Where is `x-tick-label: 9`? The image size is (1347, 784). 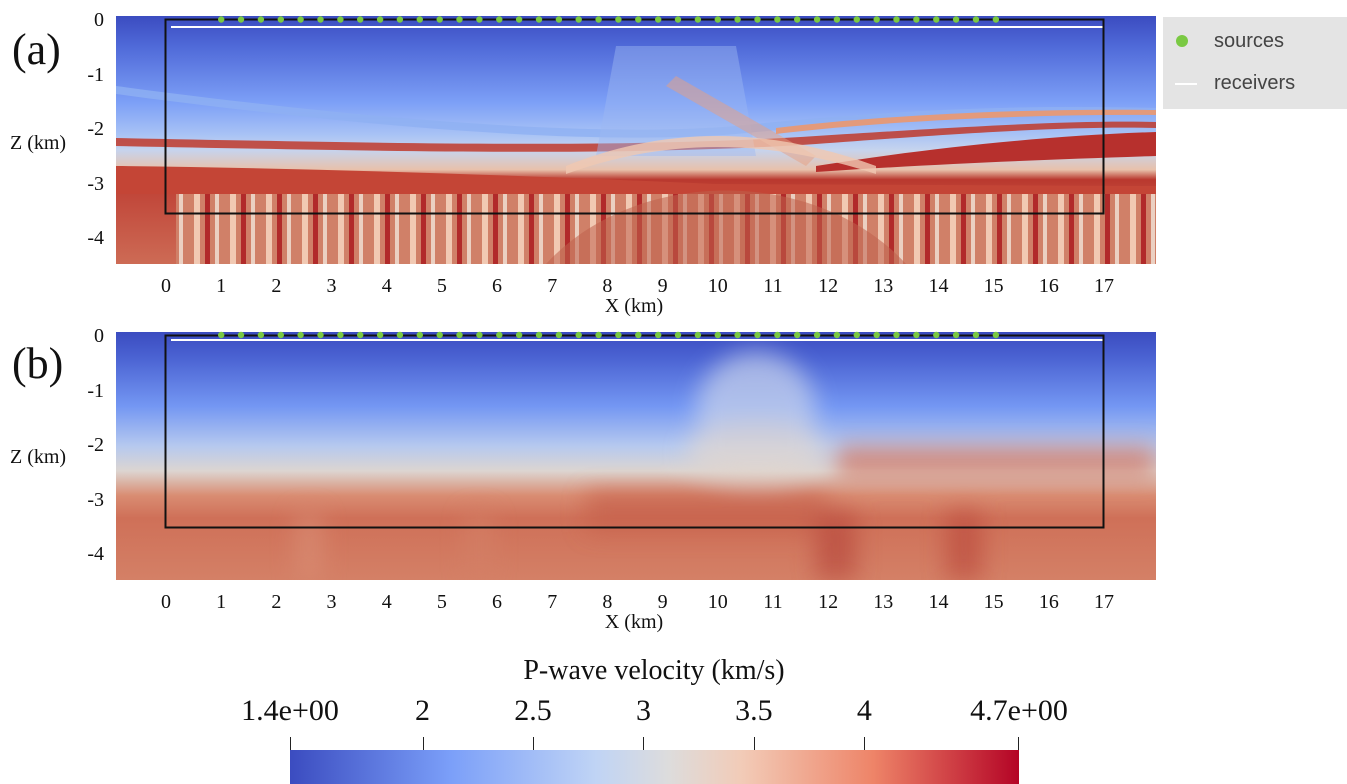 x-tick-label: 9 is located at coordinates (662, 602).